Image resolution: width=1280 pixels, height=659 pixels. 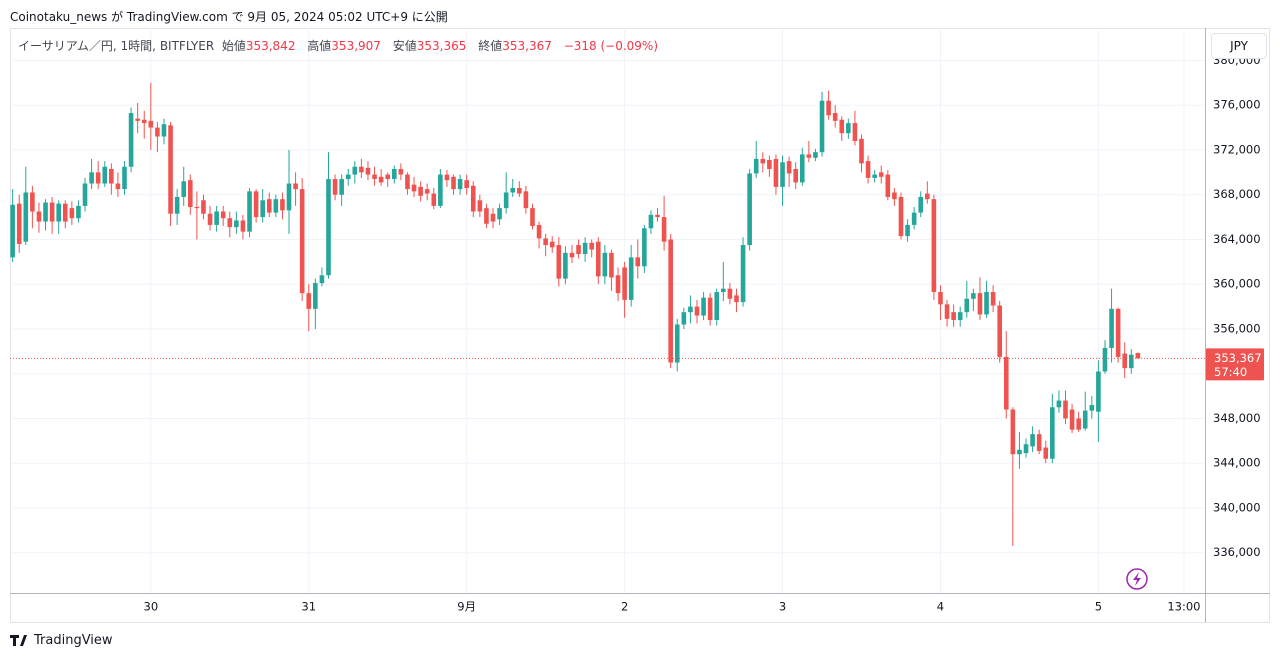 I want to click on y-tick-label: 356,000, so click(x=1237, y=328).